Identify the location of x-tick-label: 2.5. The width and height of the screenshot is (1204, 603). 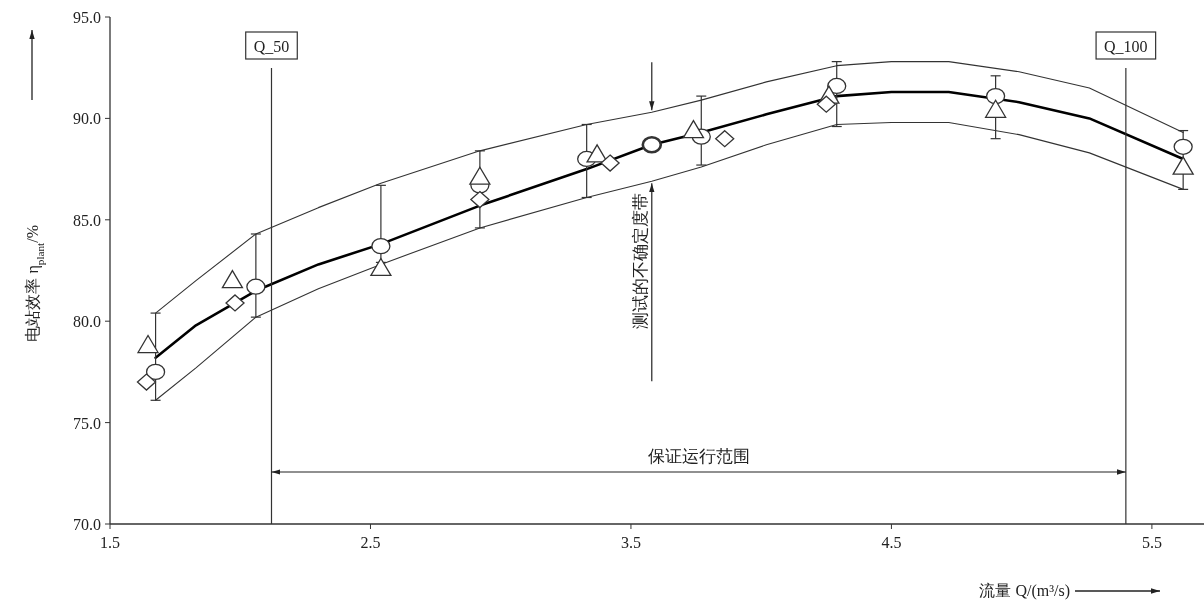
(370, 542).